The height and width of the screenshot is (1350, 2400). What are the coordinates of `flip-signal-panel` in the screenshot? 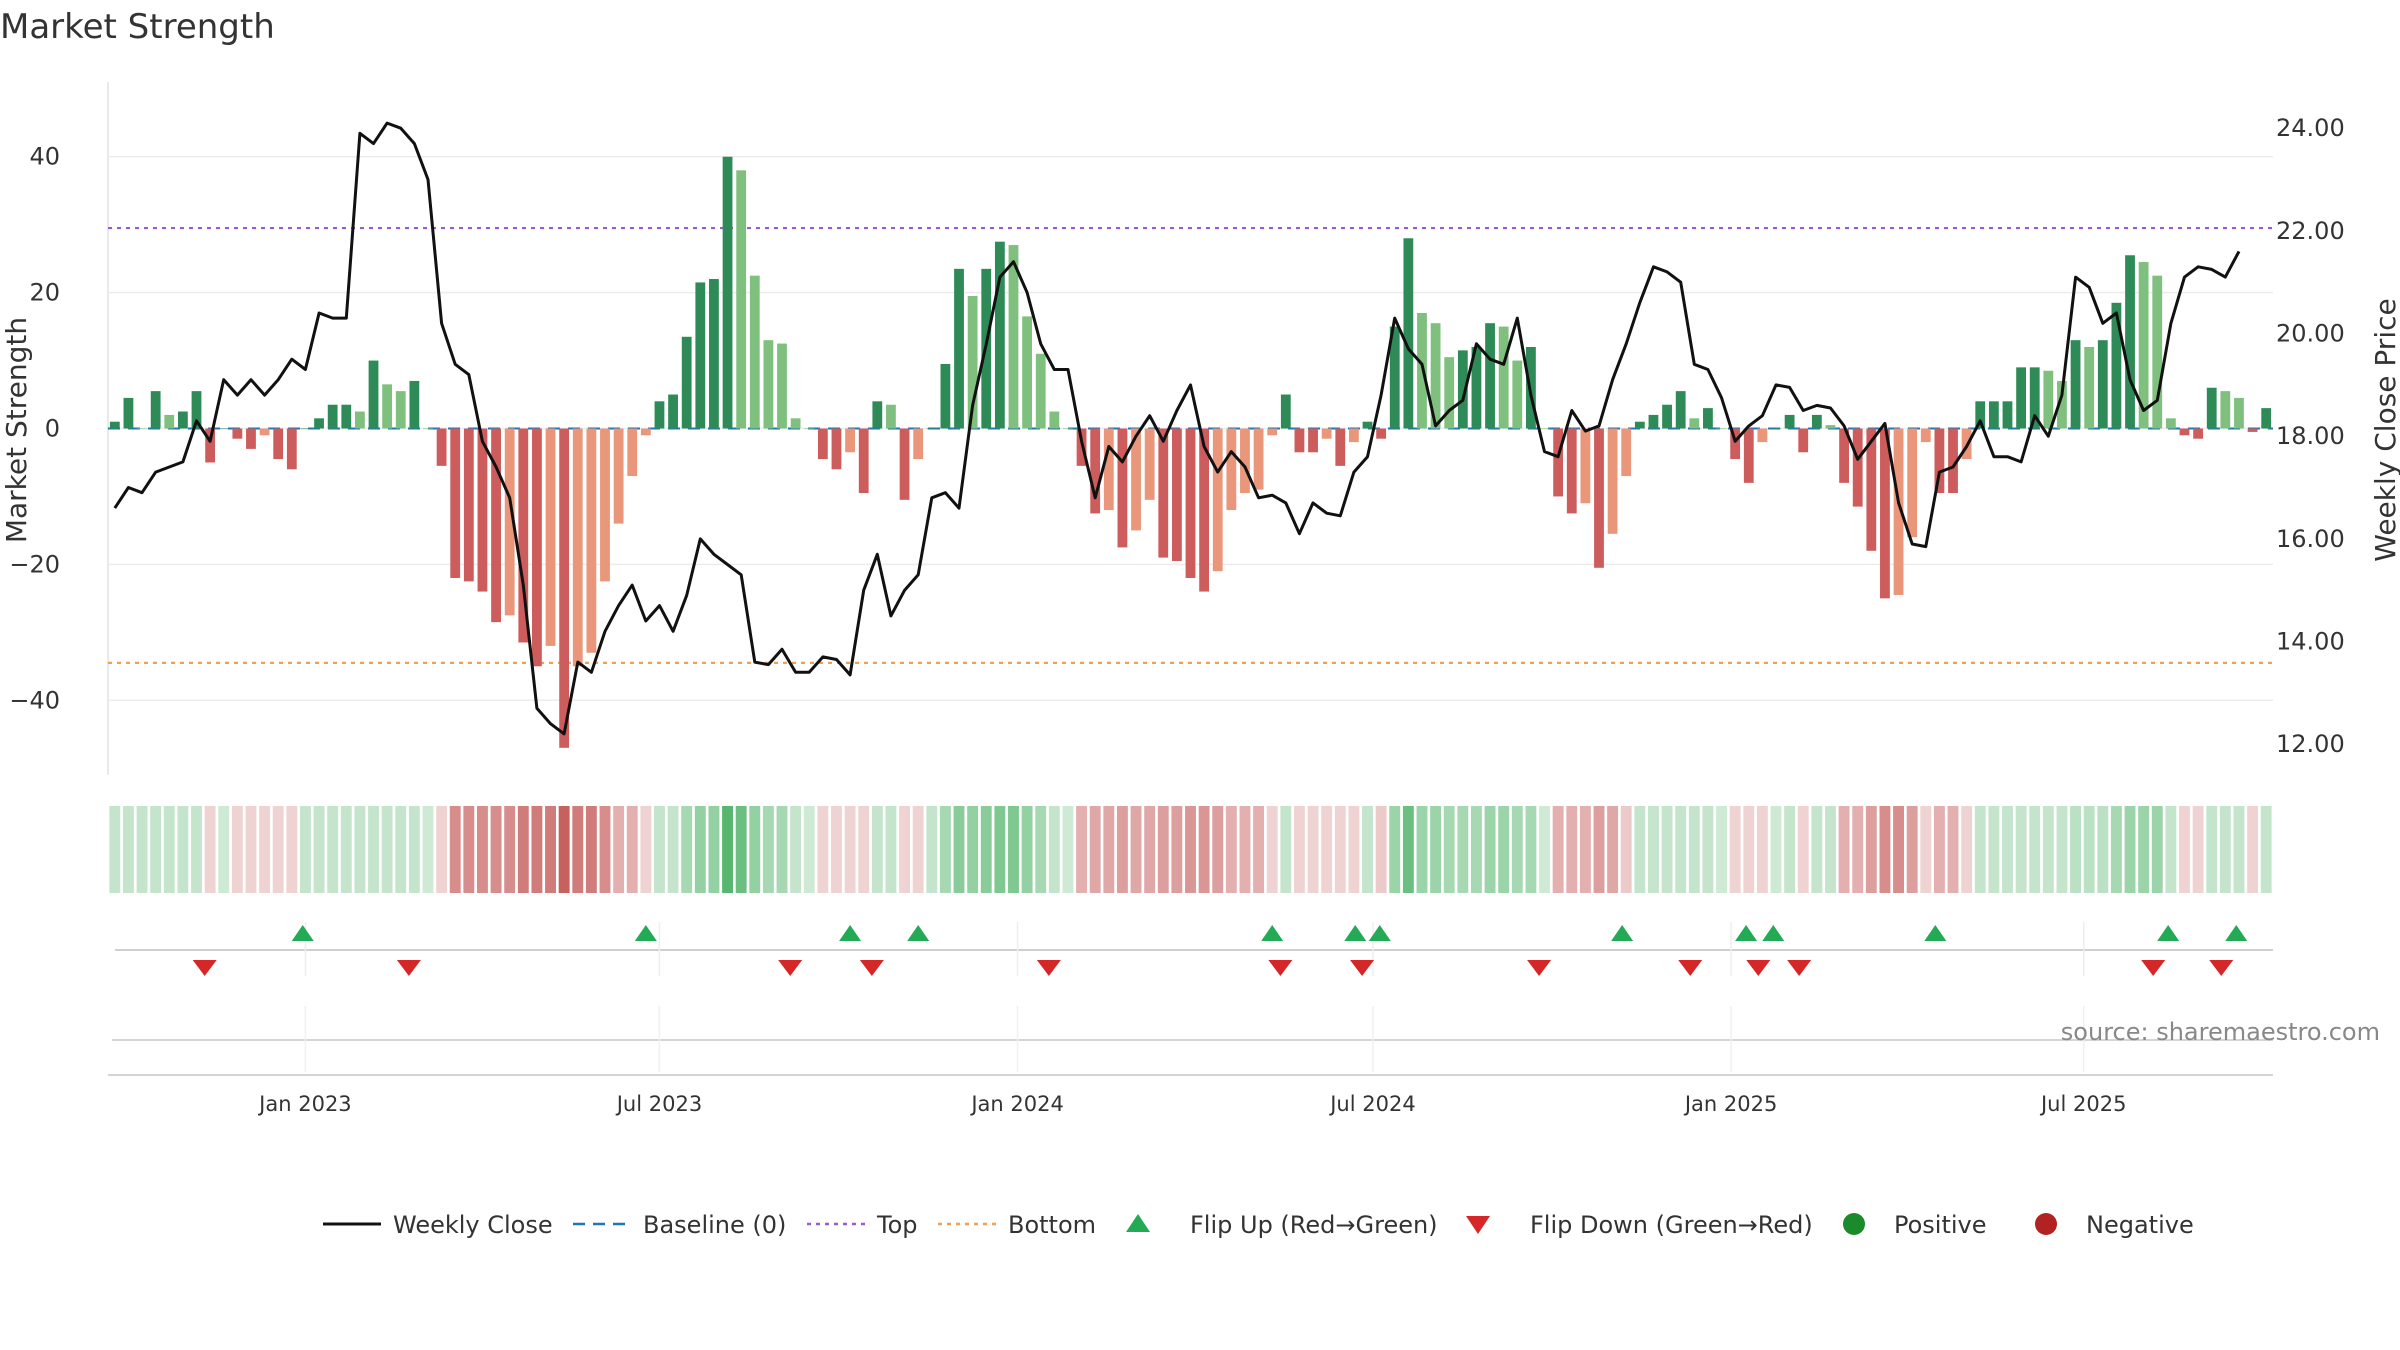 It's located at (1194, 949).